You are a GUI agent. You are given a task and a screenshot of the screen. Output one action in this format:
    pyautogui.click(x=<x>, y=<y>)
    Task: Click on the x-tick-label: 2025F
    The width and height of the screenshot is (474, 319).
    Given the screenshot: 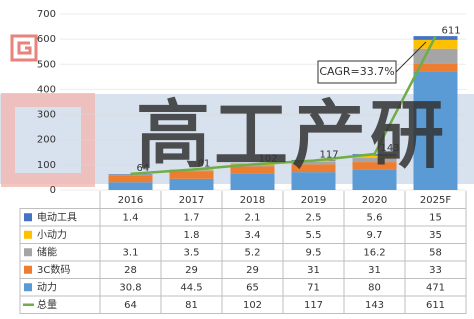 What is the action you would take?
    pyautogui.click(x=435, y=200)
    